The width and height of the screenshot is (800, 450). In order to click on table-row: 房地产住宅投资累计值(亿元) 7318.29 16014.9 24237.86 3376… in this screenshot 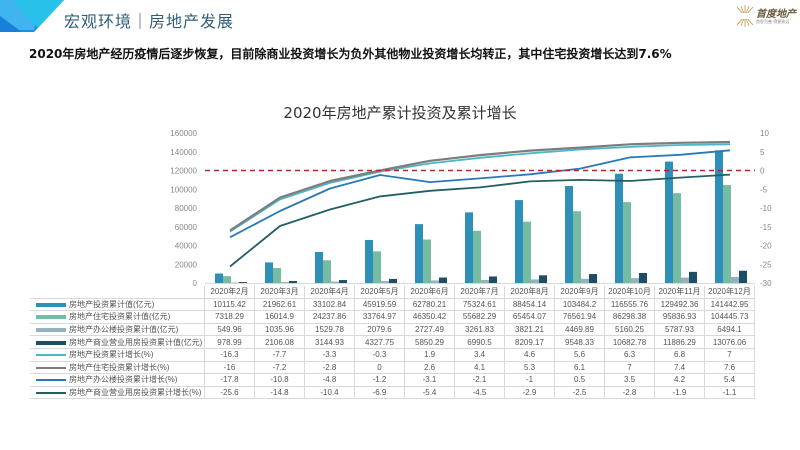, I will do `click(392, 317)`.